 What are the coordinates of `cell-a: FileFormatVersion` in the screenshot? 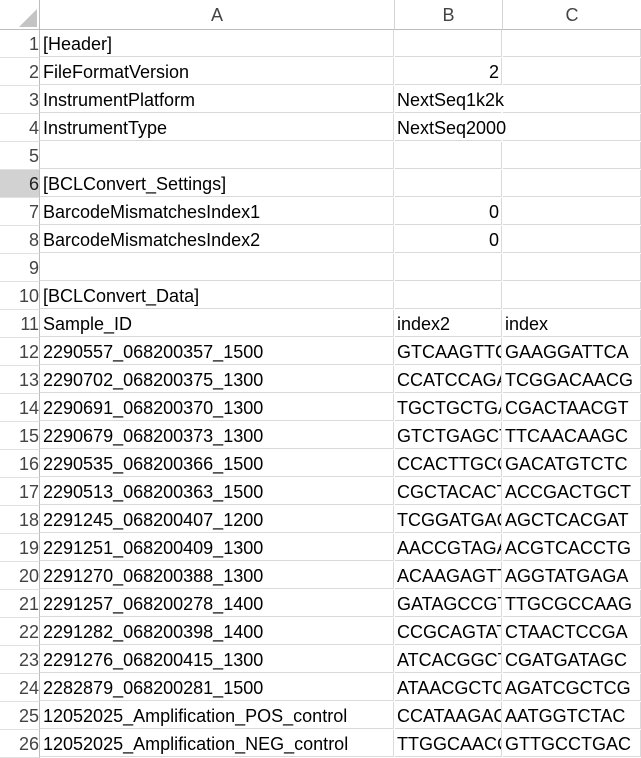 It's located at (217, 71).